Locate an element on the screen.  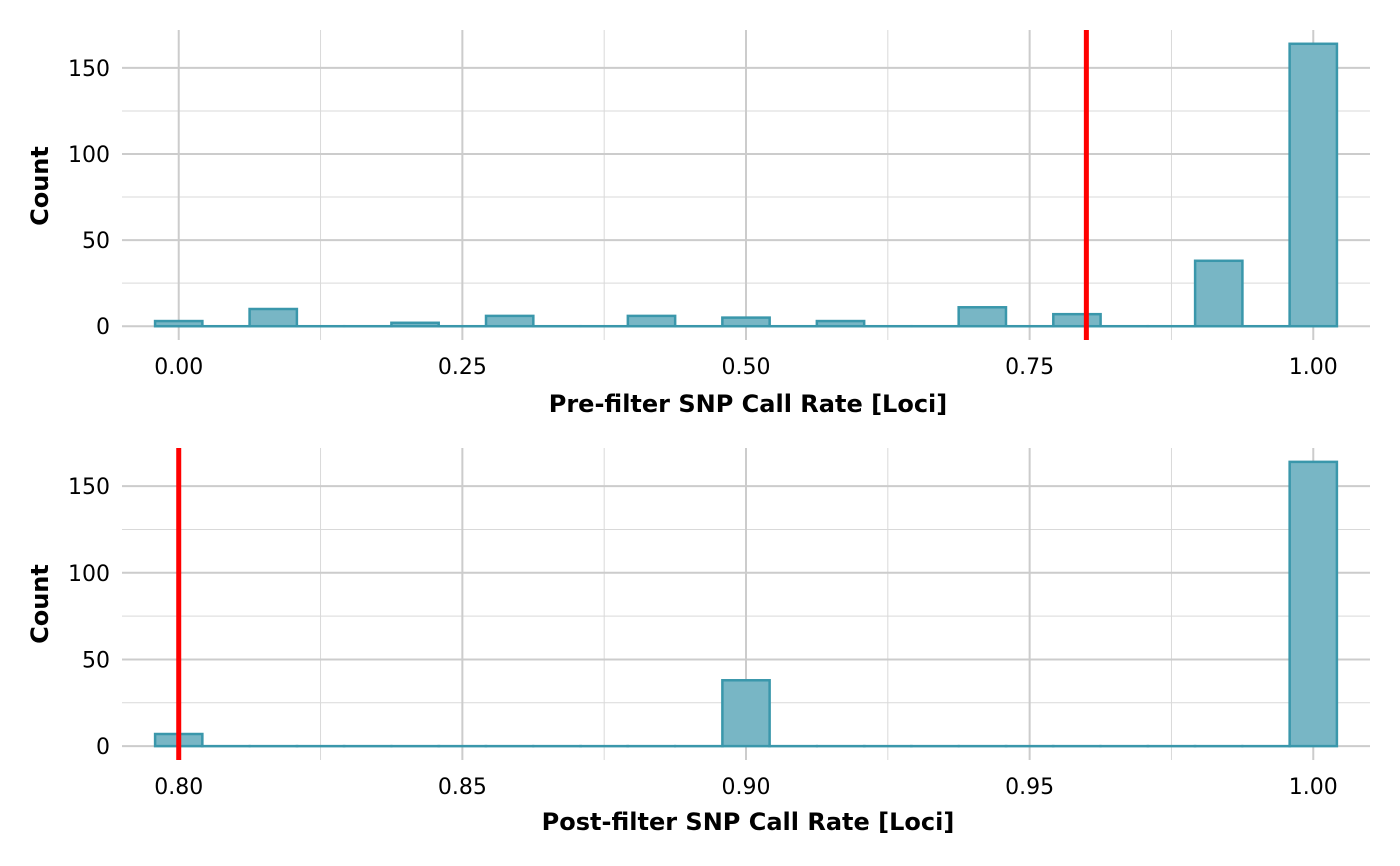
post-filter-x-axis-title: Post-filter SNP Call Rate [Loci] is located at coordinates (748, 822).